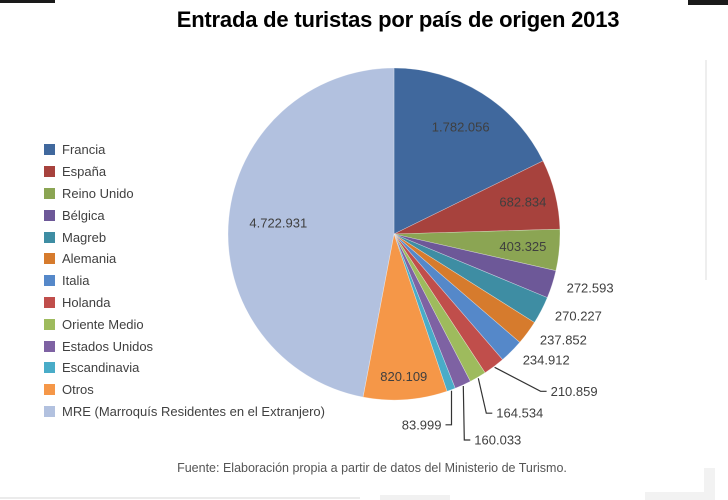 This screenshot has width=728, height=500. I want to click on legend-item: Holanda, so click(184, 303).